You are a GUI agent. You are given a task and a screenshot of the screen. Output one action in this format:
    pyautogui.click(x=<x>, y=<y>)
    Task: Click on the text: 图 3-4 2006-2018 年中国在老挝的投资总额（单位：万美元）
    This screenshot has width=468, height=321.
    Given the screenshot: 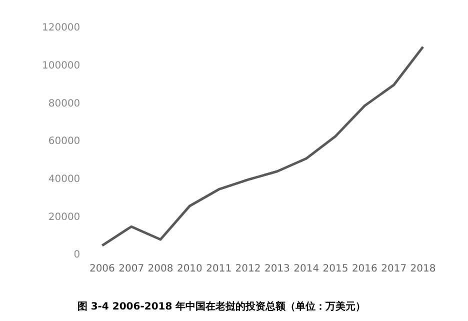 What is the action you would take?
    pyautogui.click(x=221, y=306)
    